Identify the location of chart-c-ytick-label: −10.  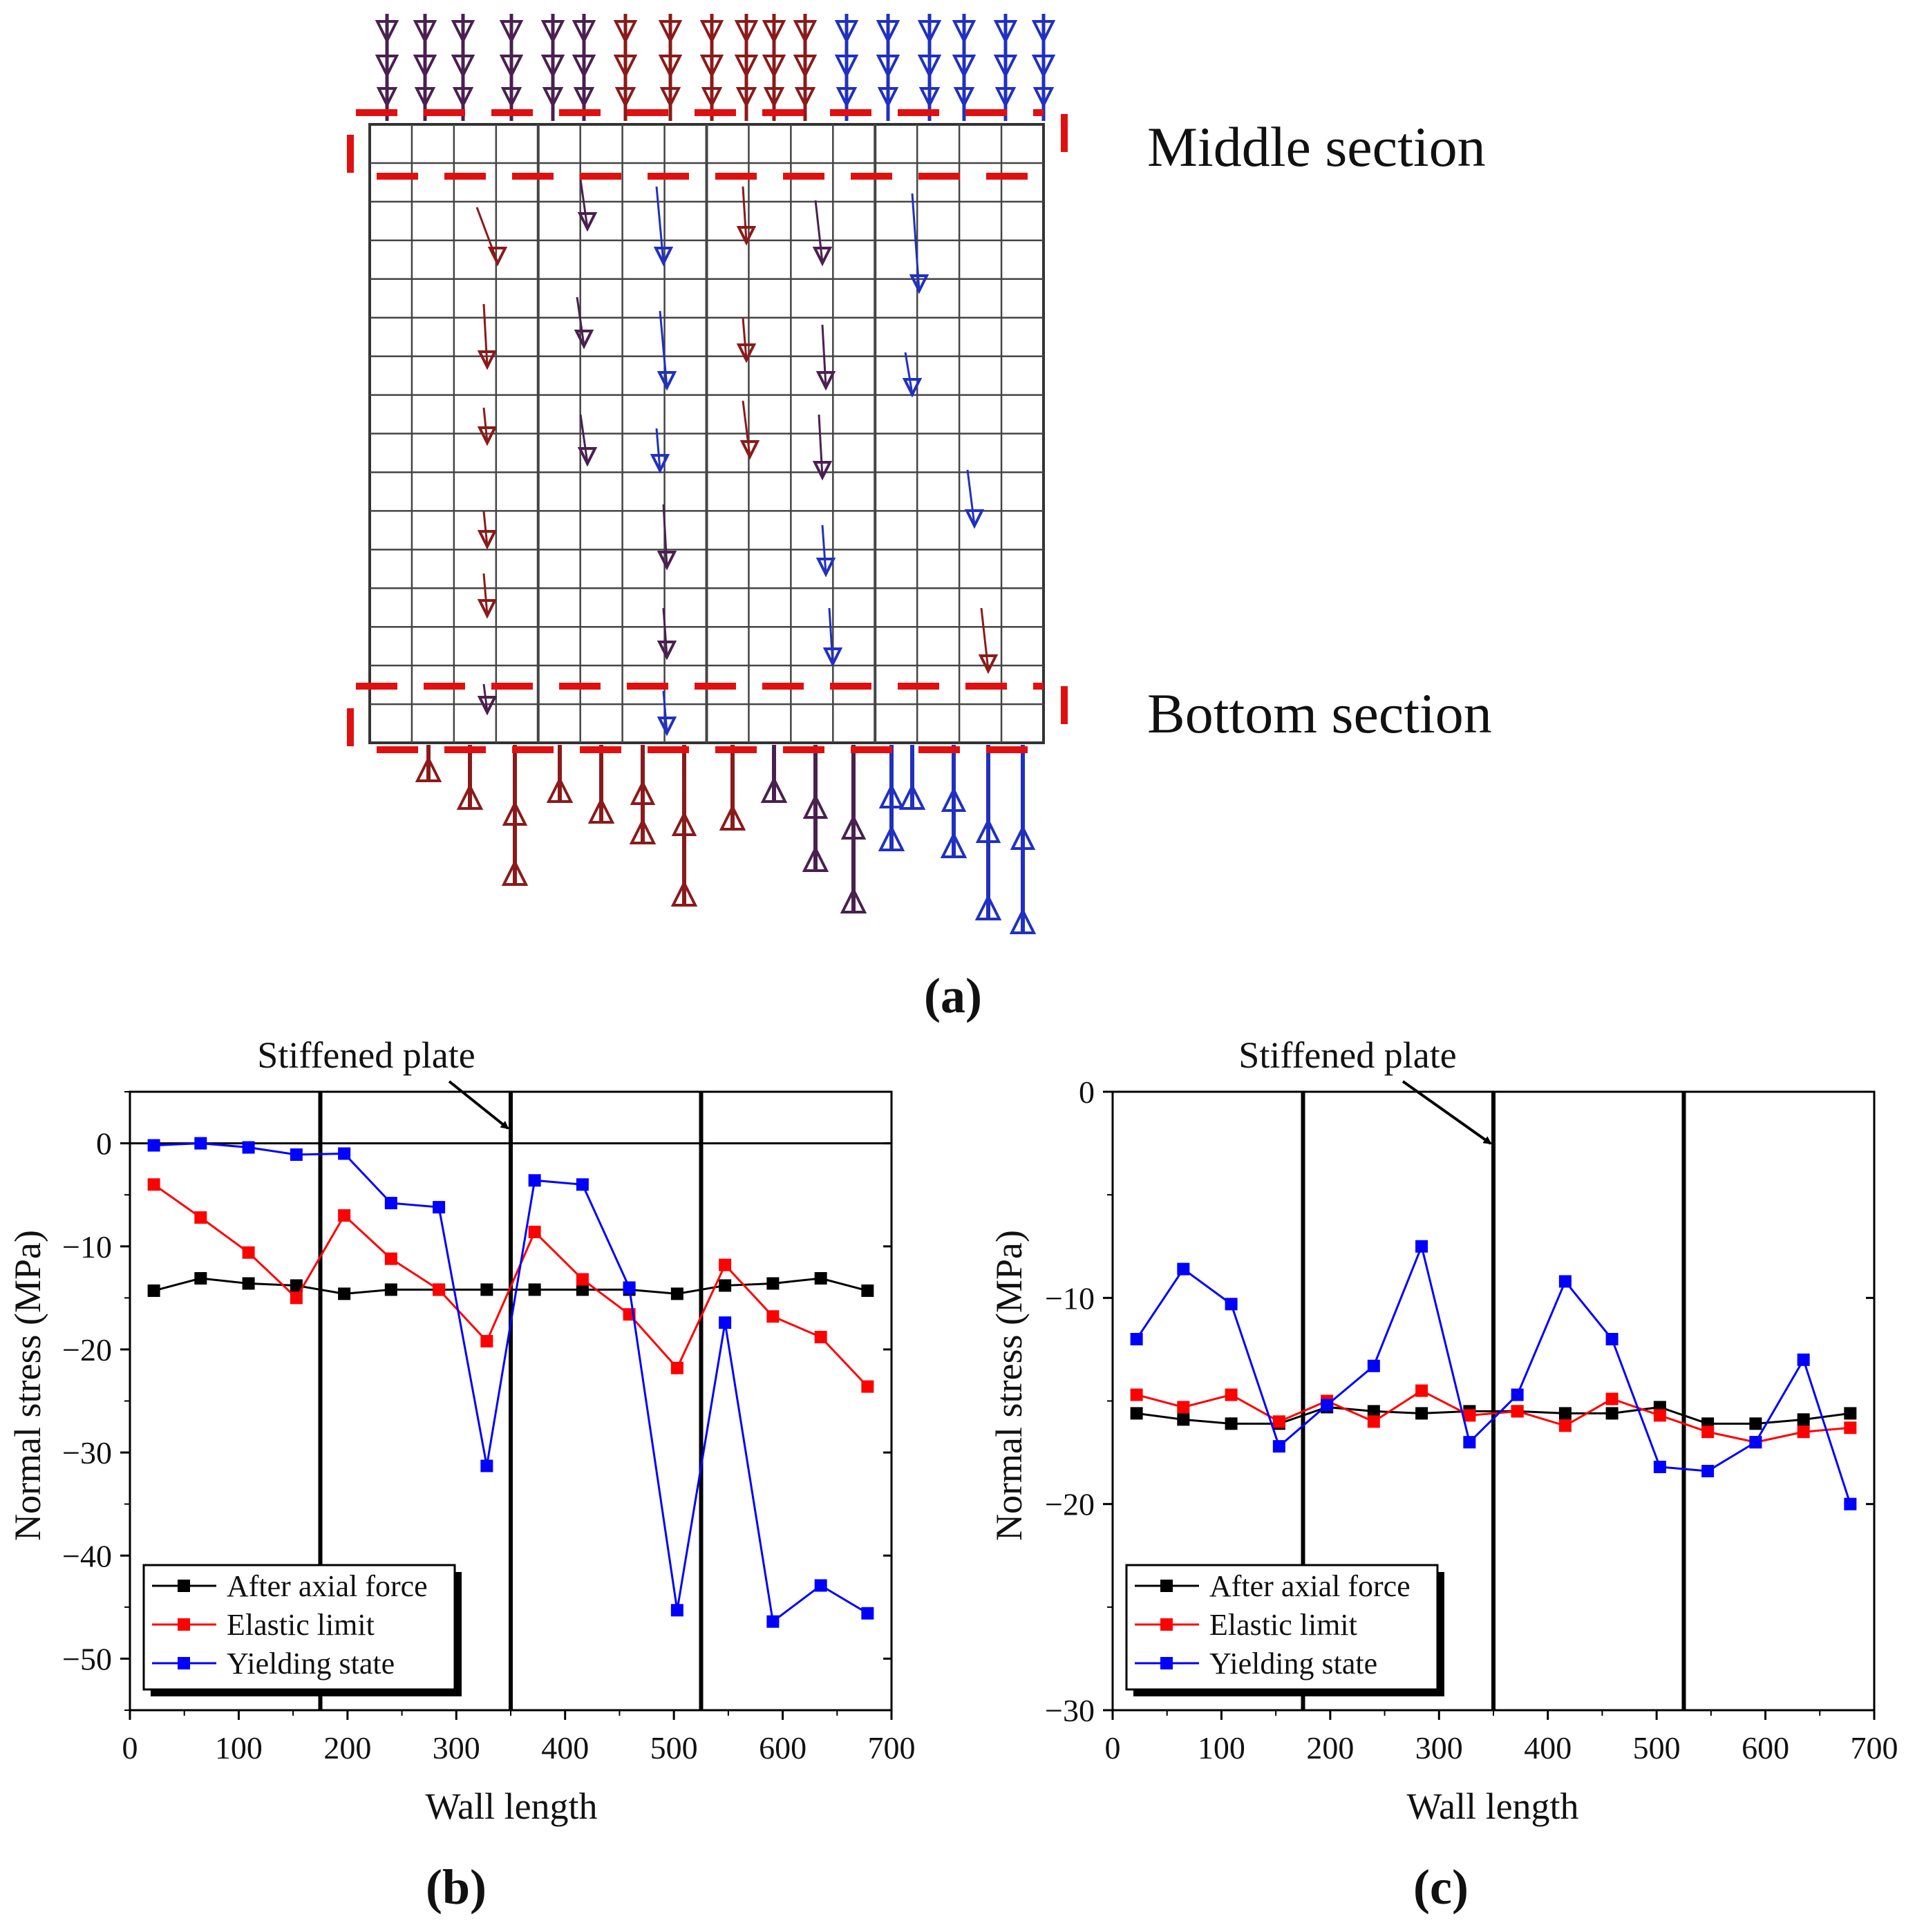
(1070, 1298).